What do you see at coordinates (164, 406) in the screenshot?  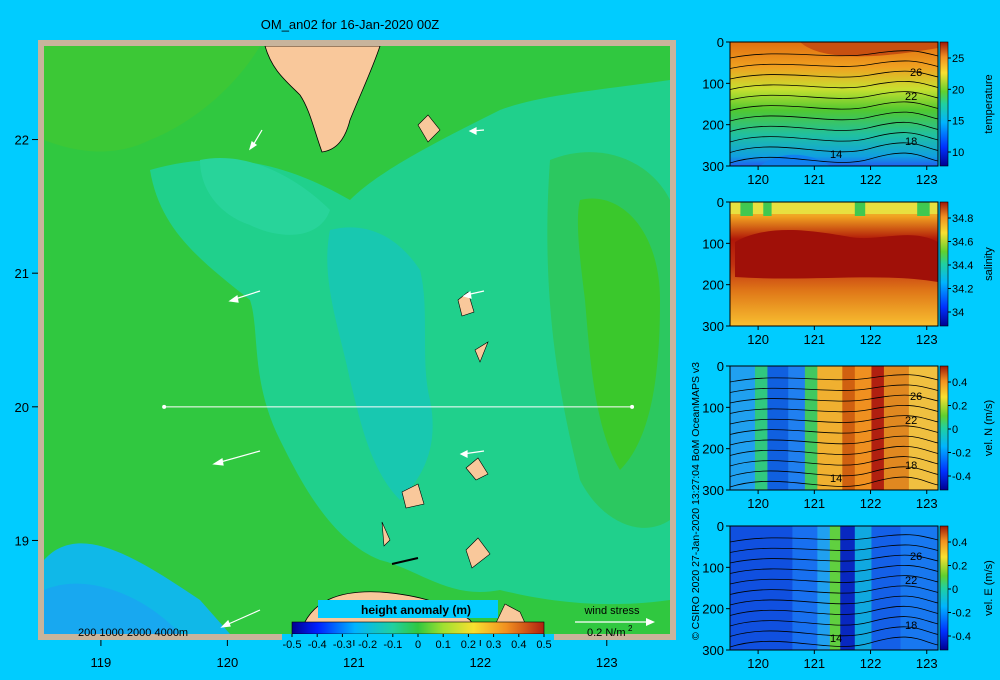 I see `section-line-start` at bounding box center [164, 406].